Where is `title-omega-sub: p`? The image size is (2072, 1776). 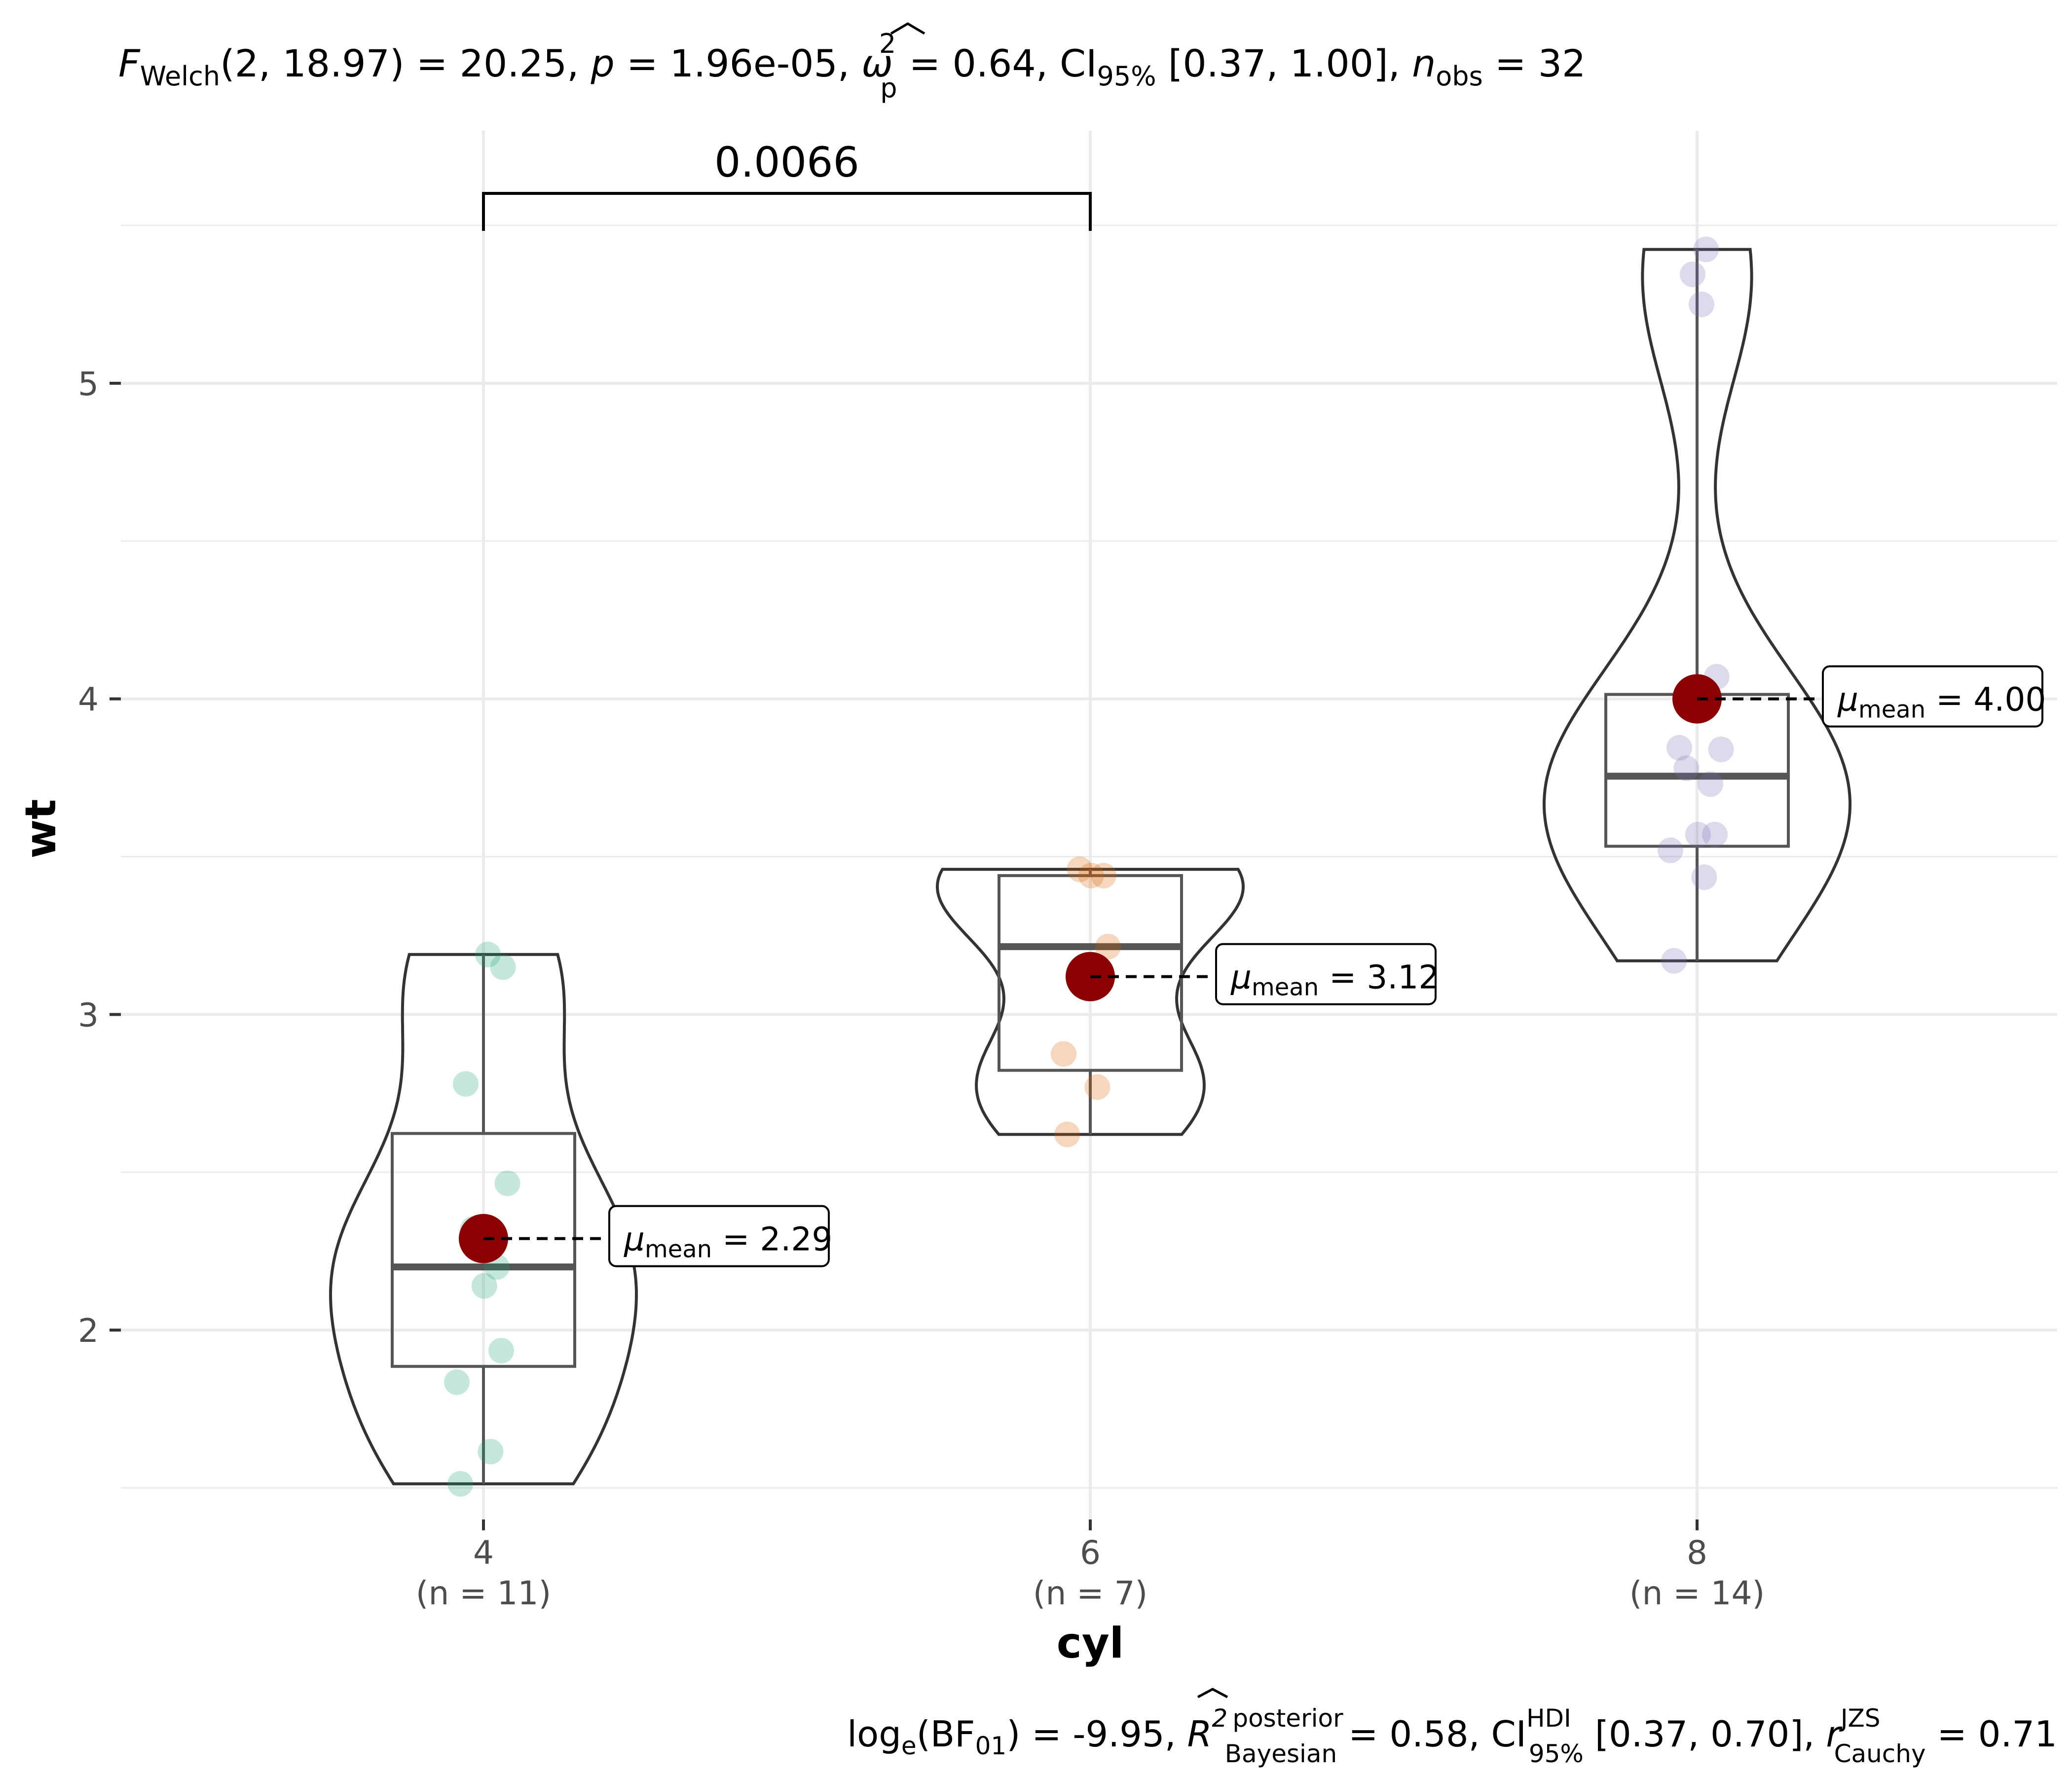
title-omega-sub: p is located at coordinates (889, 89).